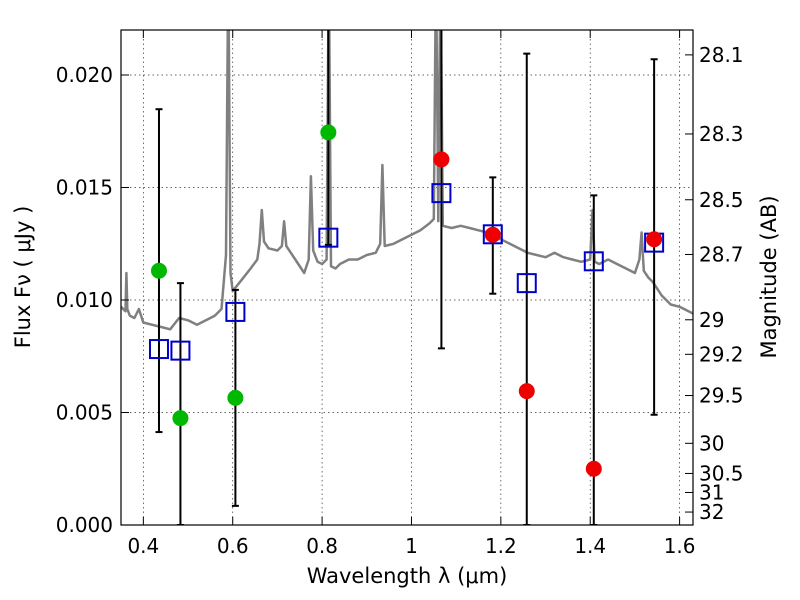 This screenshot has width=800, height=600. I want to click on mag-tick-label: 28.3, so click(721, 134).